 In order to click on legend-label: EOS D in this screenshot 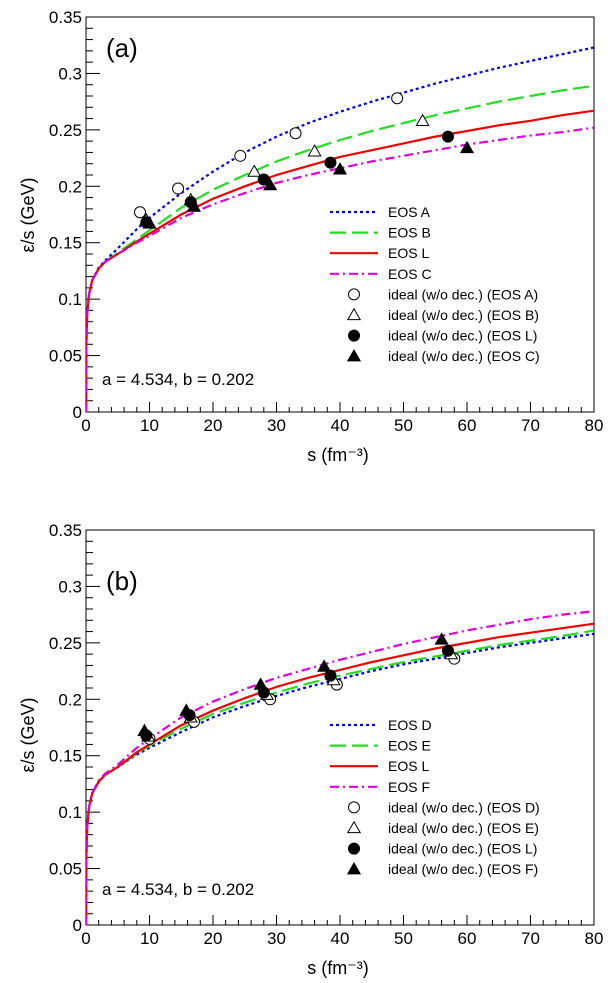, I will do `click(410, 725)`.